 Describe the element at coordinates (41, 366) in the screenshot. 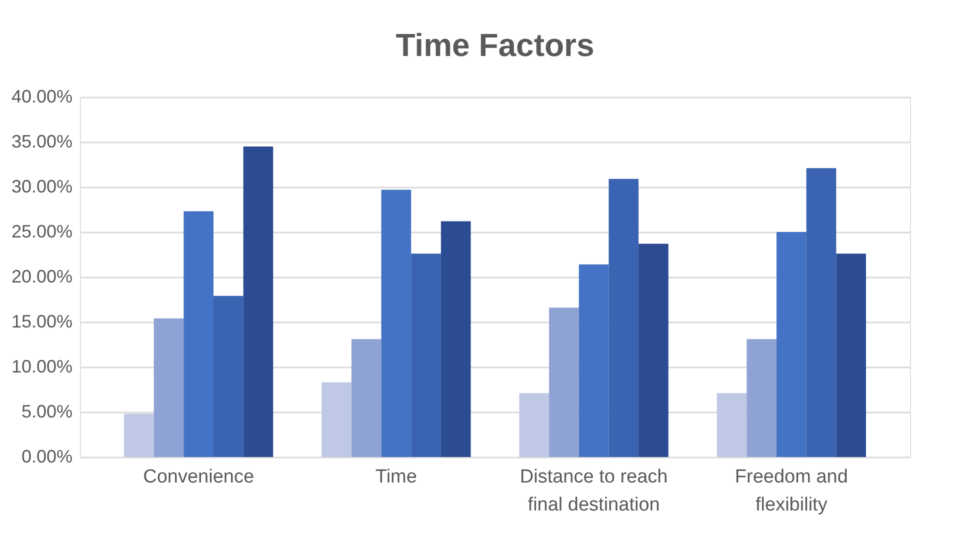

I see `y-tick-label: 10.00%` at that location.